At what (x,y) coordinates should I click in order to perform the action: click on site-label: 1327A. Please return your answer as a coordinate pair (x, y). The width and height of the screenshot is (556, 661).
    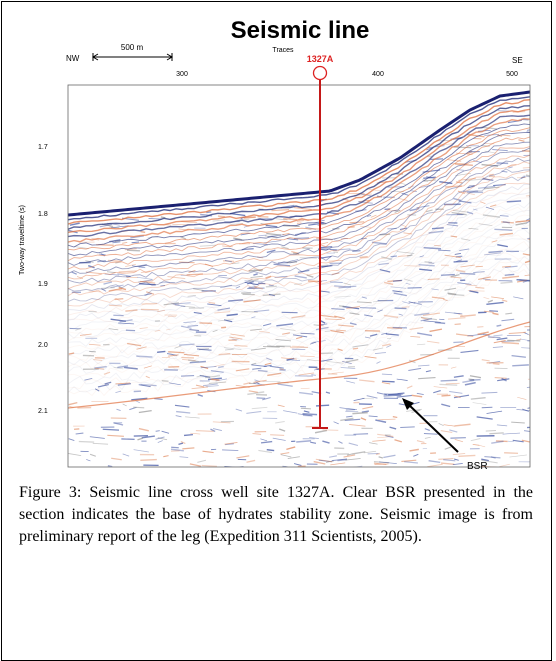
    Looking at the image, I should click on (320, 59).